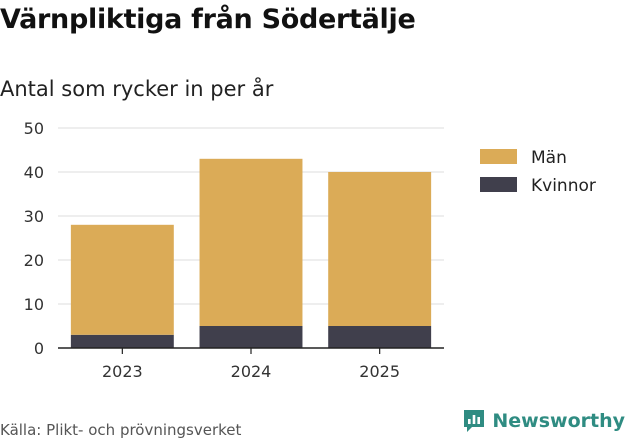 This screenshot has width=631, height=439. What do you see at coordinates (251, 337) in the screenshot?
I see `bar-kvinnor-2024` at bounding box center [251, 337].